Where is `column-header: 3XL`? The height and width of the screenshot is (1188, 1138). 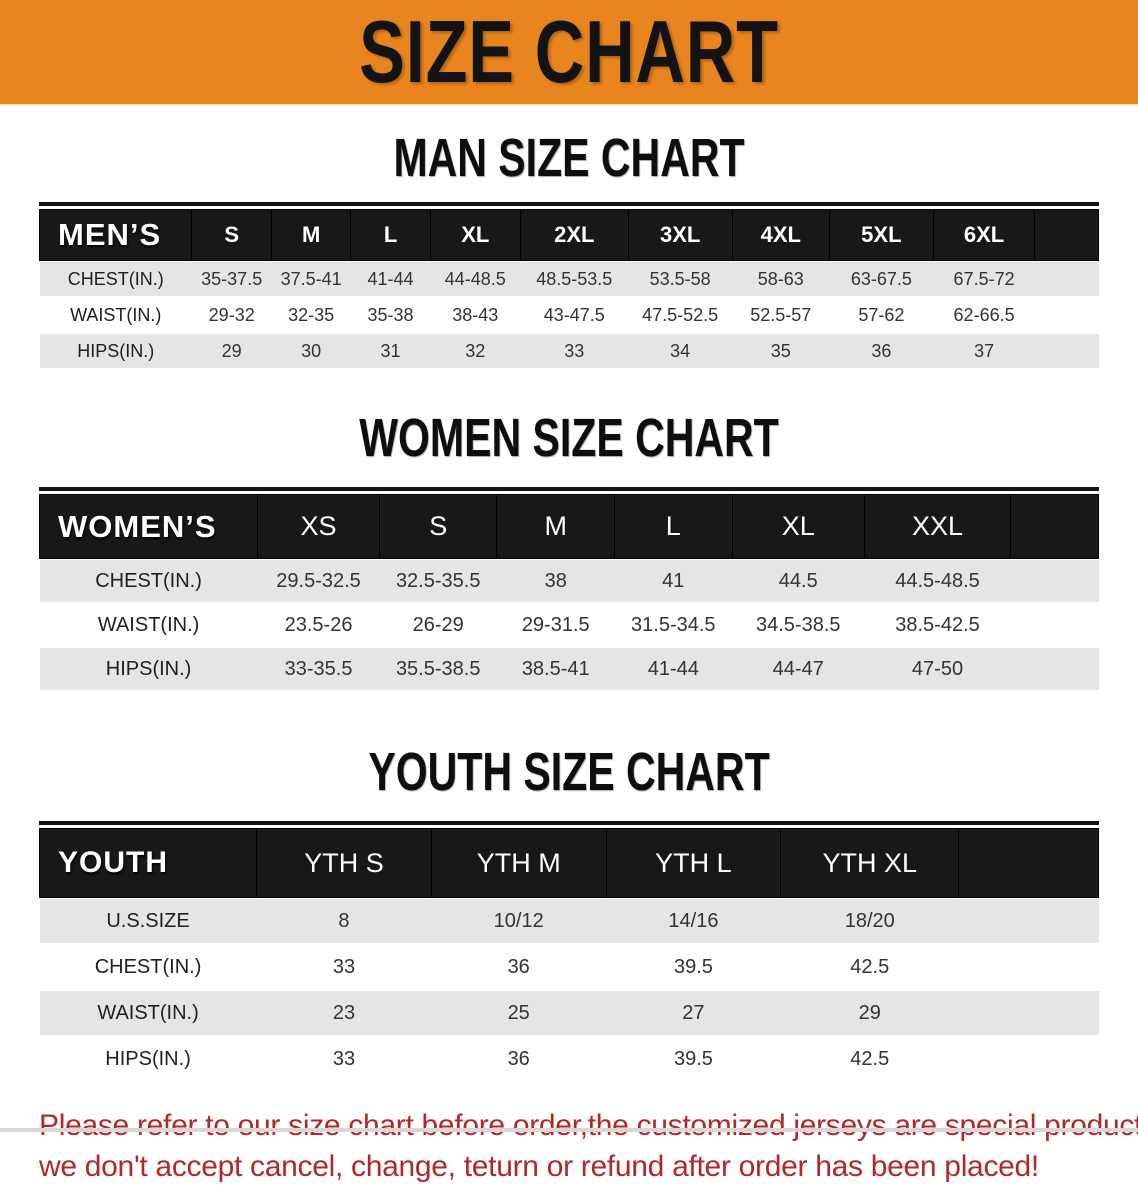
column-header: 3XL is located at coordinates (680, 235).